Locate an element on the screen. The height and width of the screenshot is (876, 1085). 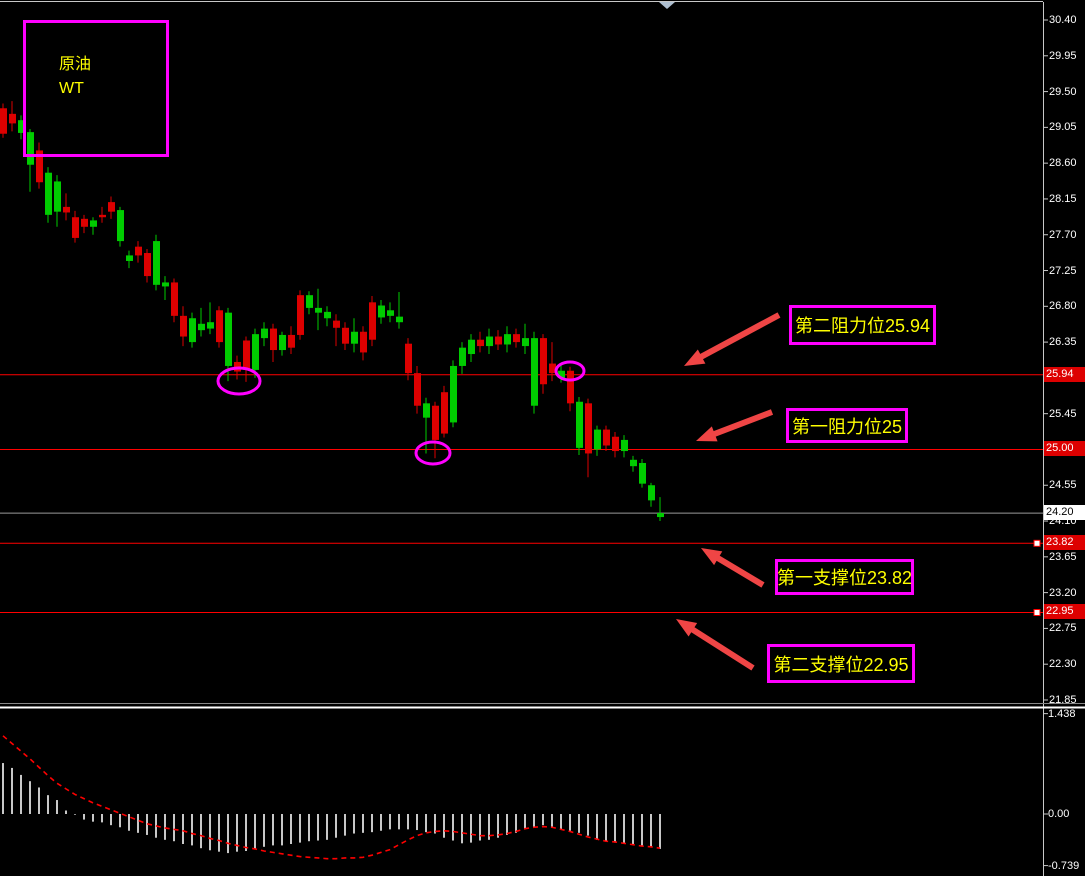
annotation-resistance2: 第二阻力位25.94 is located at coordinates (862, 325).